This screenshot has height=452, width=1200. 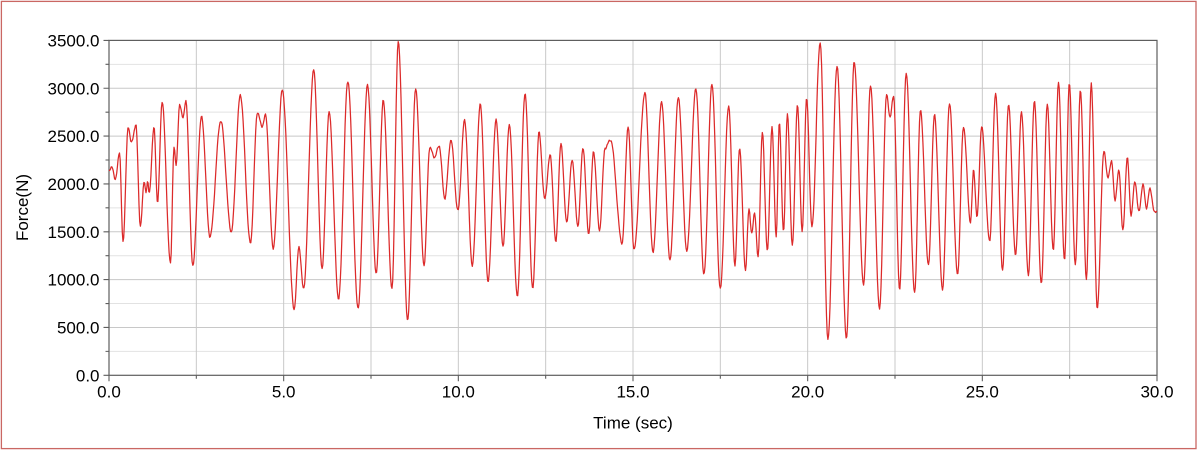 I want to click on svg-text: 15.0, so click(x=632, y=392).